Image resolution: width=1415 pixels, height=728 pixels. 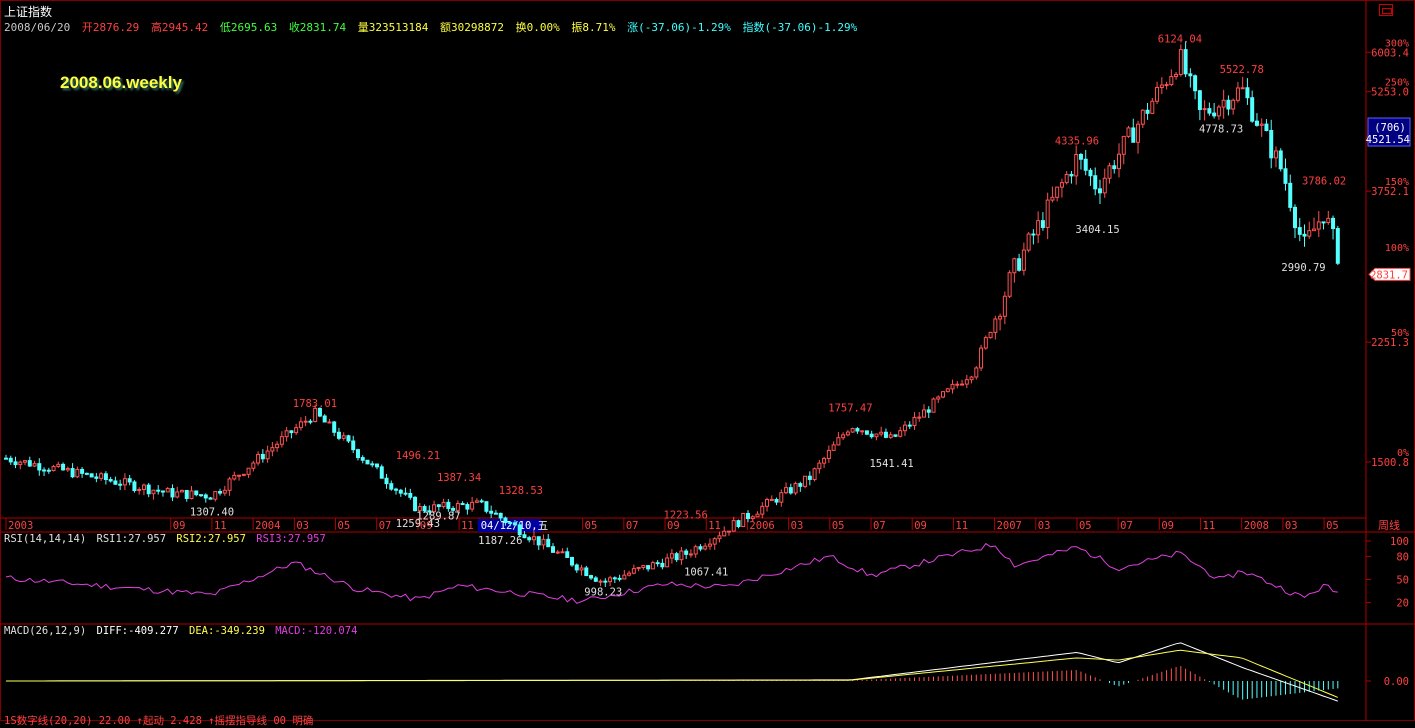 I want to click on y-tick-label: 2251.3, so click(x=1390, y=343).